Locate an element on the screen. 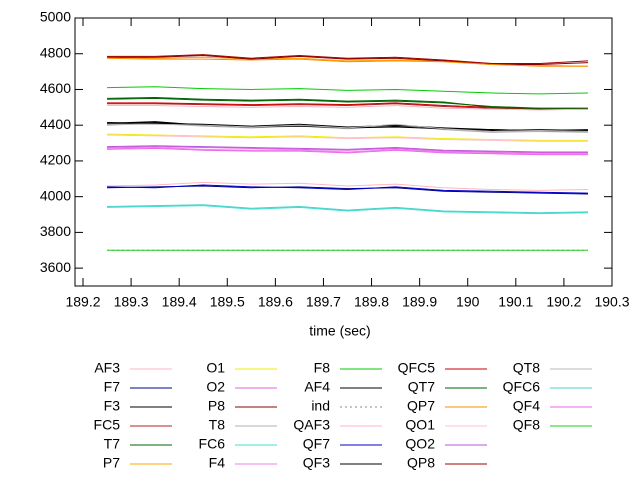  legend-label: T8 is located at coordinates (217, 425).